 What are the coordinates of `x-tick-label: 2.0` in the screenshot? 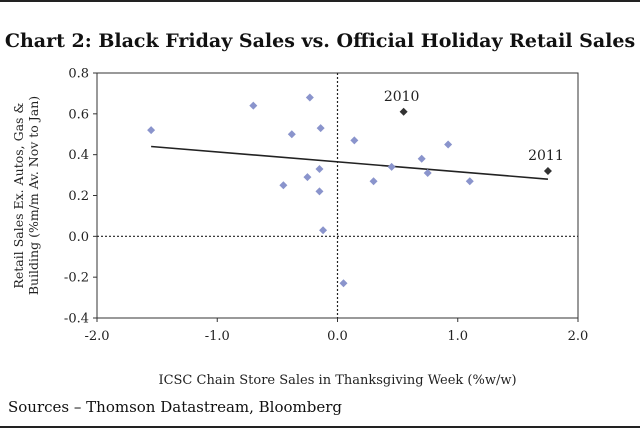 It's located at (578, 336).